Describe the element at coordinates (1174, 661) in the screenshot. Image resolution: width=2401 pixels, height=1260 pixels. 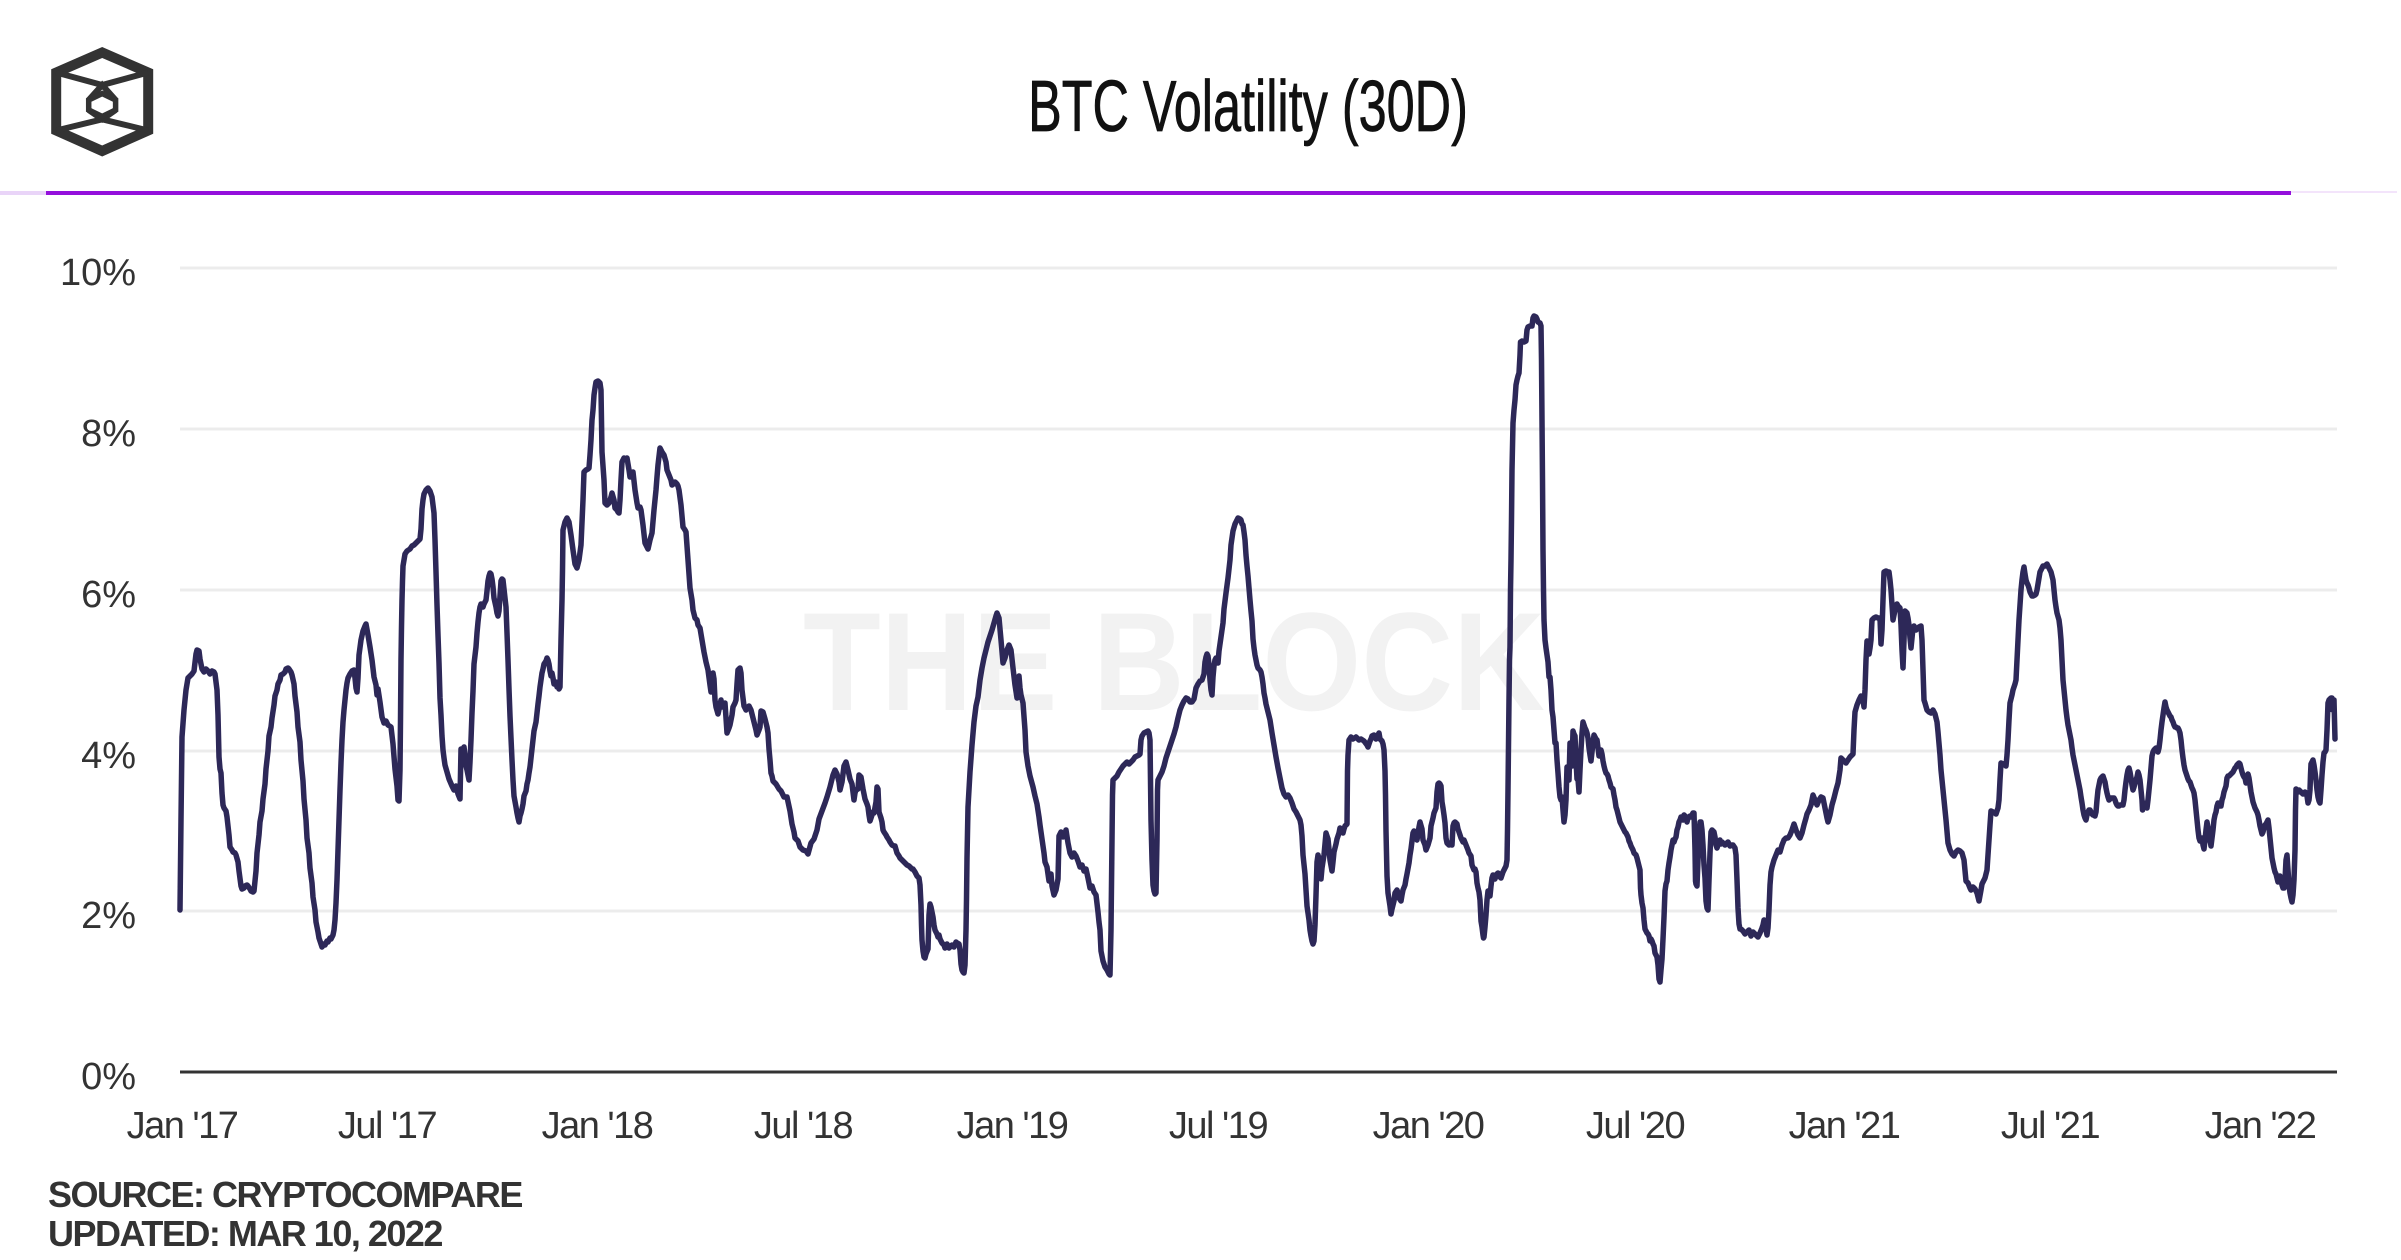
I see `svg-text: THE BLOCK` at that location.